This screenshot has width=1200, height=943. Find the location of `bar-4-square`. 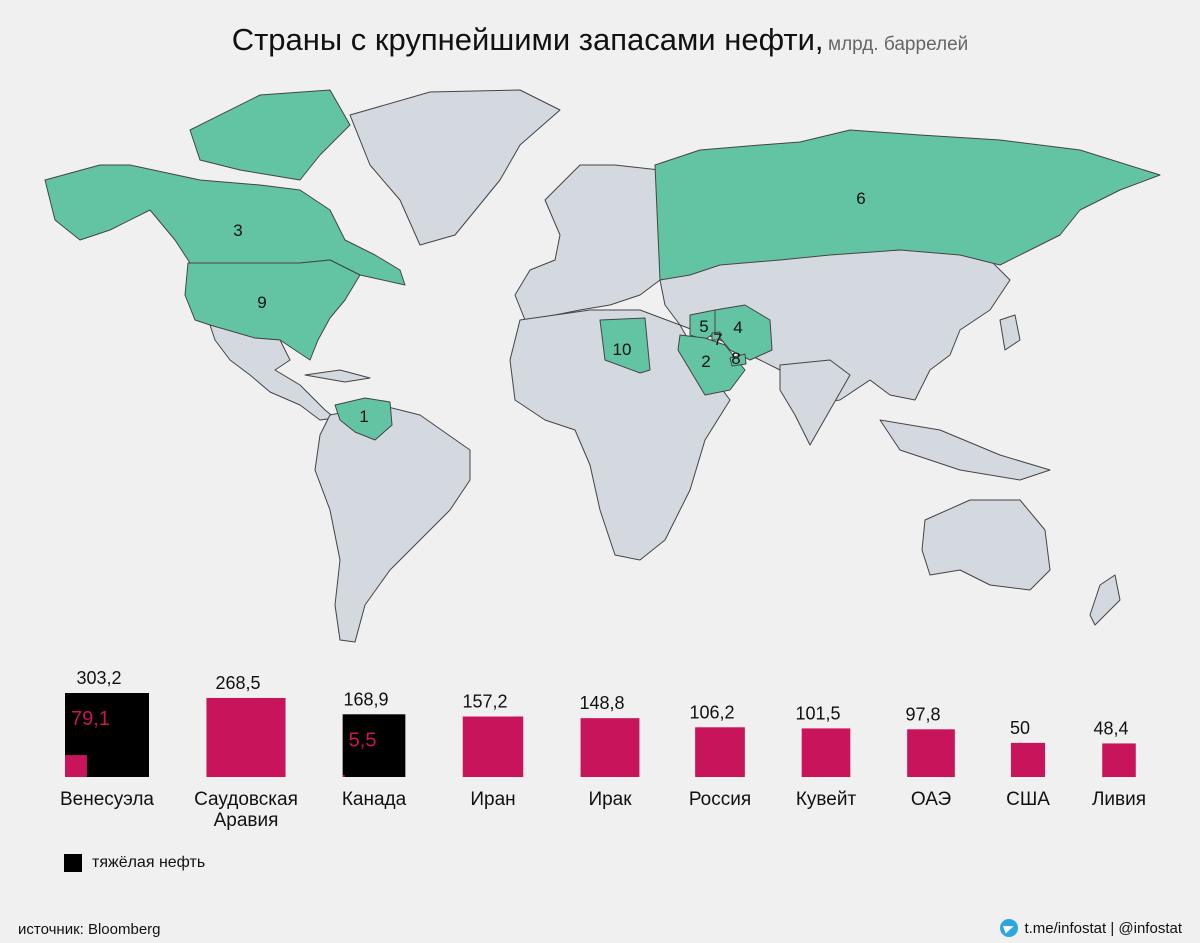

bar-4-square is located at coordinates (610, 747).